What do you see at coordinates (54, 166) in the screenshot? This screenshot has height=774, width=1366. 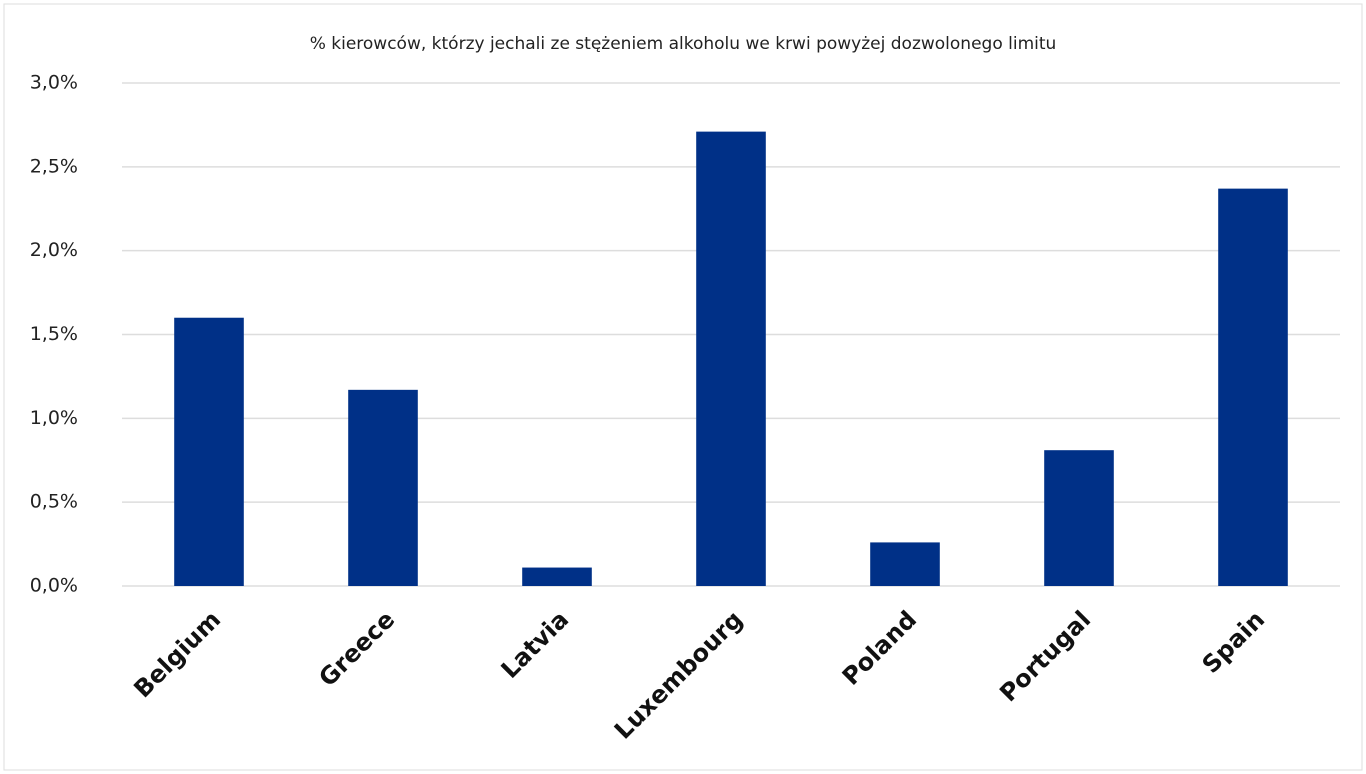 I see `y-tick-label: 2,5%` at bounding box center [54, 166].